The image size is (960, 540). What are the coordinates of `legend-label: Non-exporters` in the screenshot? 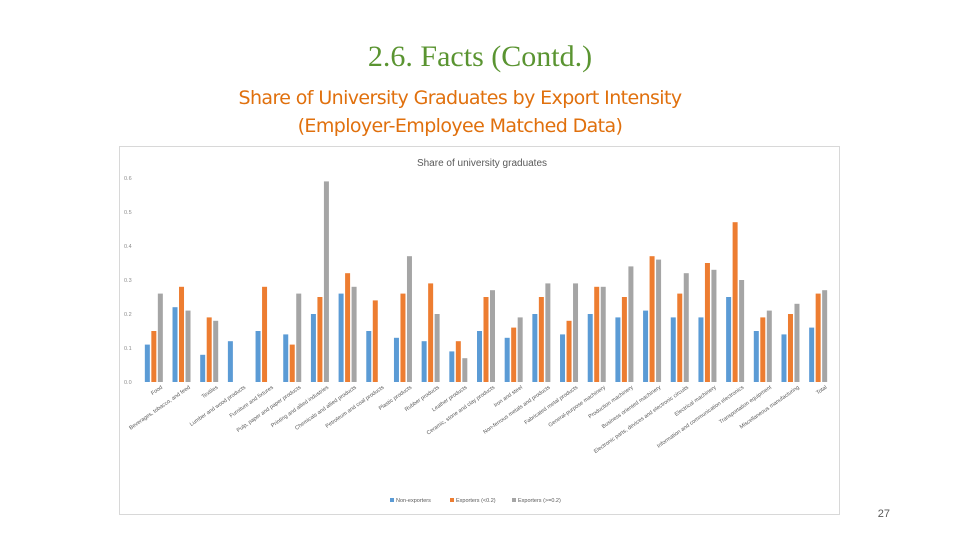 It's located at (413, 501).